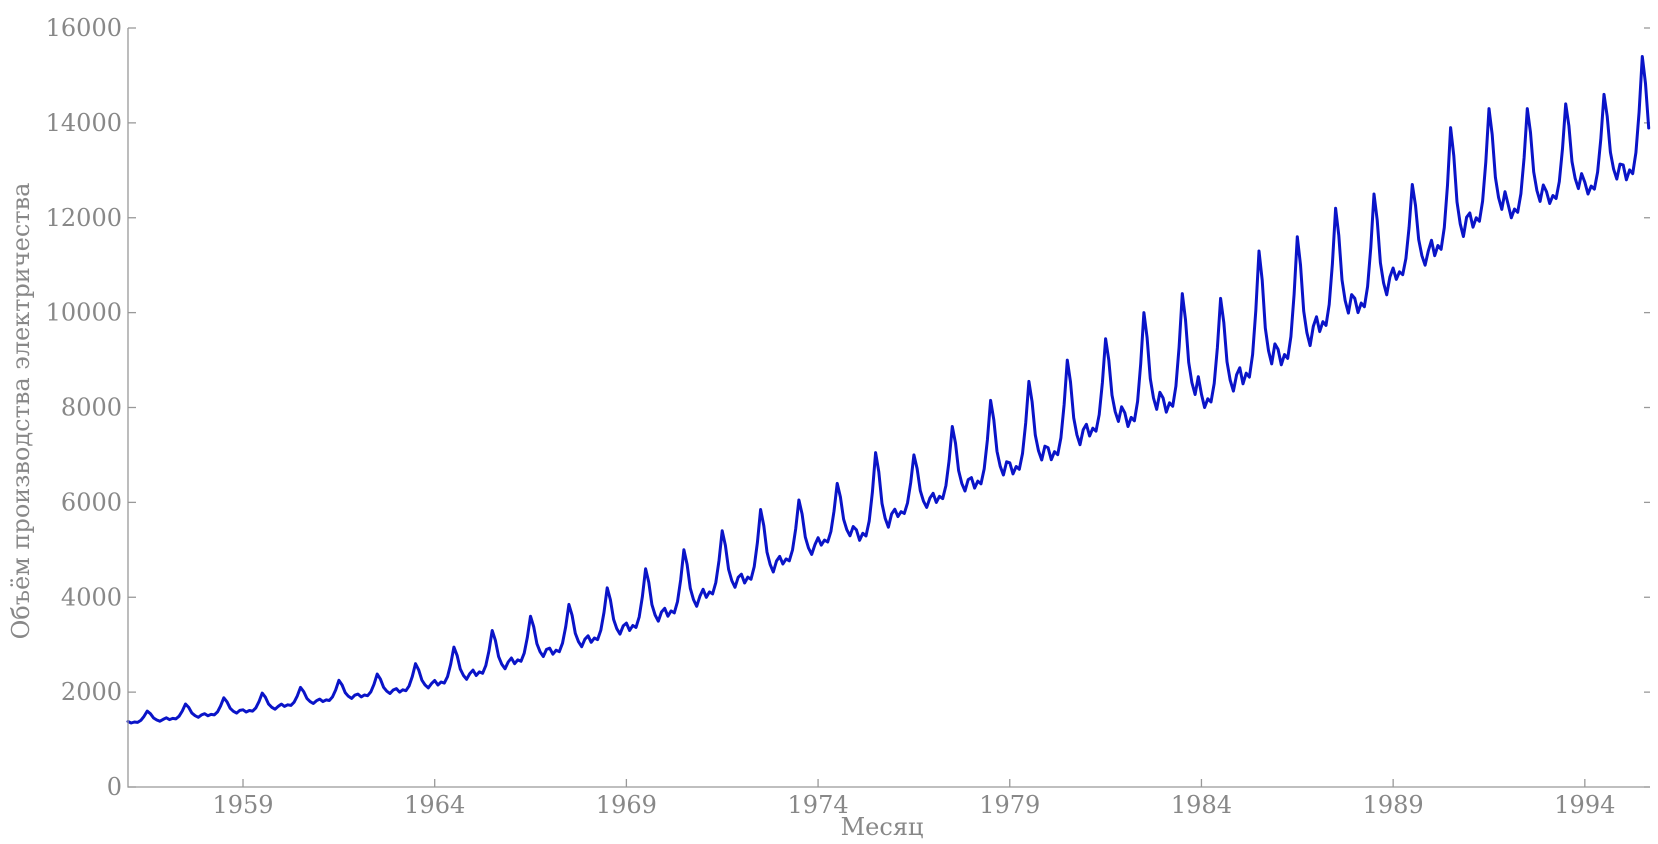 This screenshot has width=1658, height=844. What do you see at coordinates (84, 218) in the screenshot?
I see `y-tick-label: 12000` at bounding box center [84, 218].